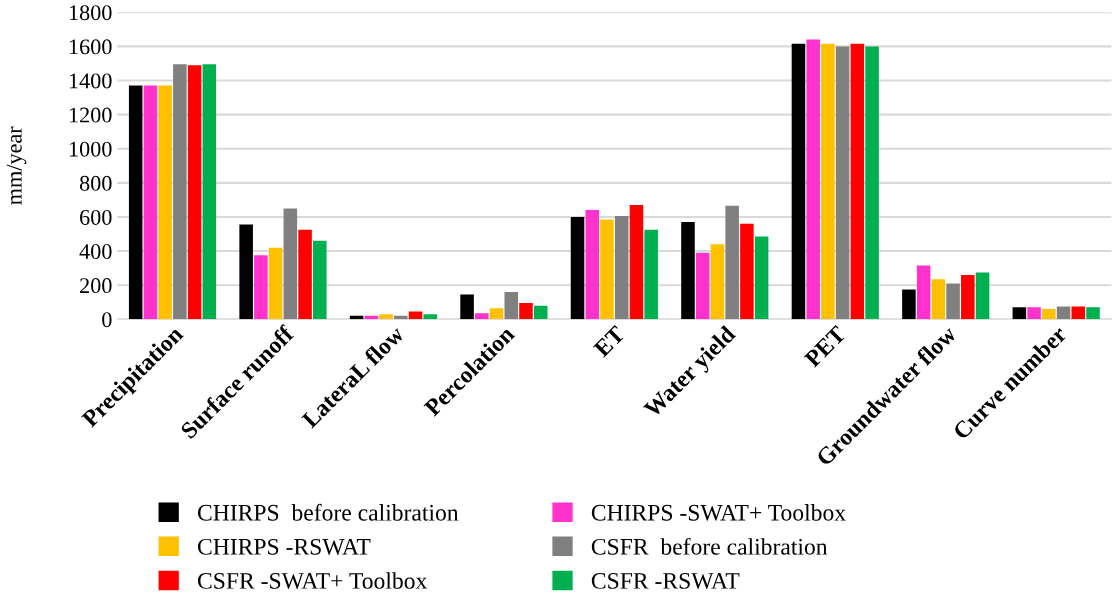 The image size is (1117, 614). I want to click on y-tick-label: 1800, so click(90, 13).